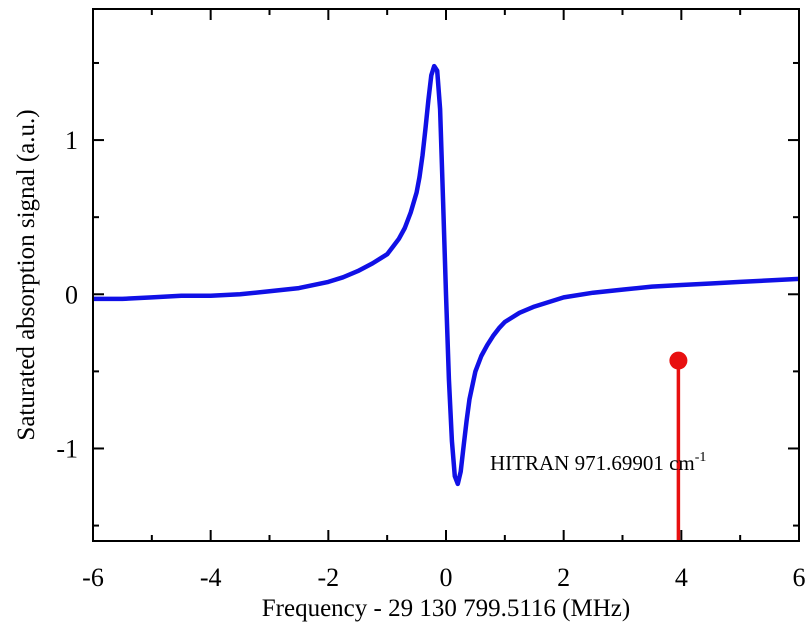  I want to click on x-tick-label: -6, so click(93, 577).